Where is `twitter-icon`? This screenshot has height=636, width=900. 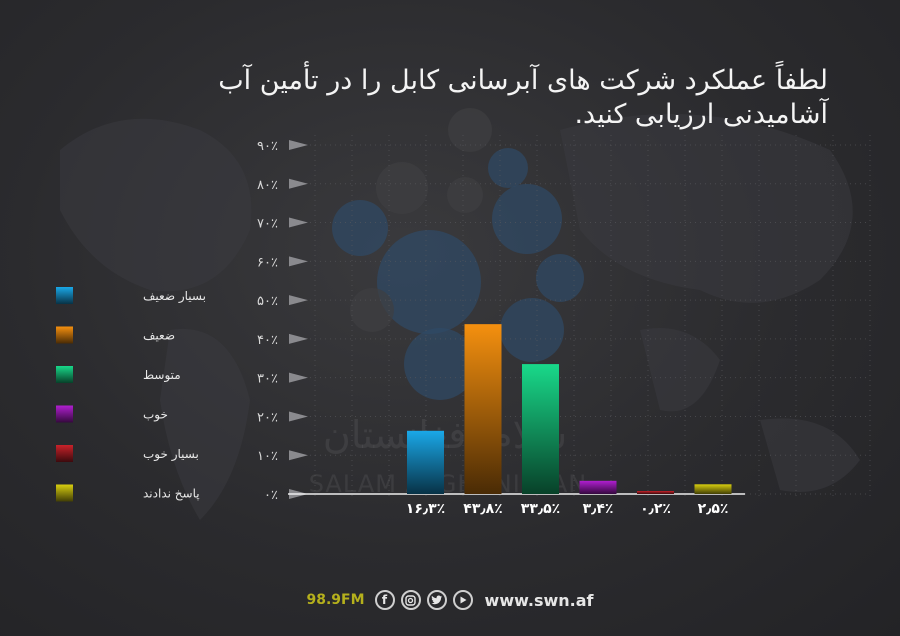
twitter-icon is located at coordinates (436, 600).